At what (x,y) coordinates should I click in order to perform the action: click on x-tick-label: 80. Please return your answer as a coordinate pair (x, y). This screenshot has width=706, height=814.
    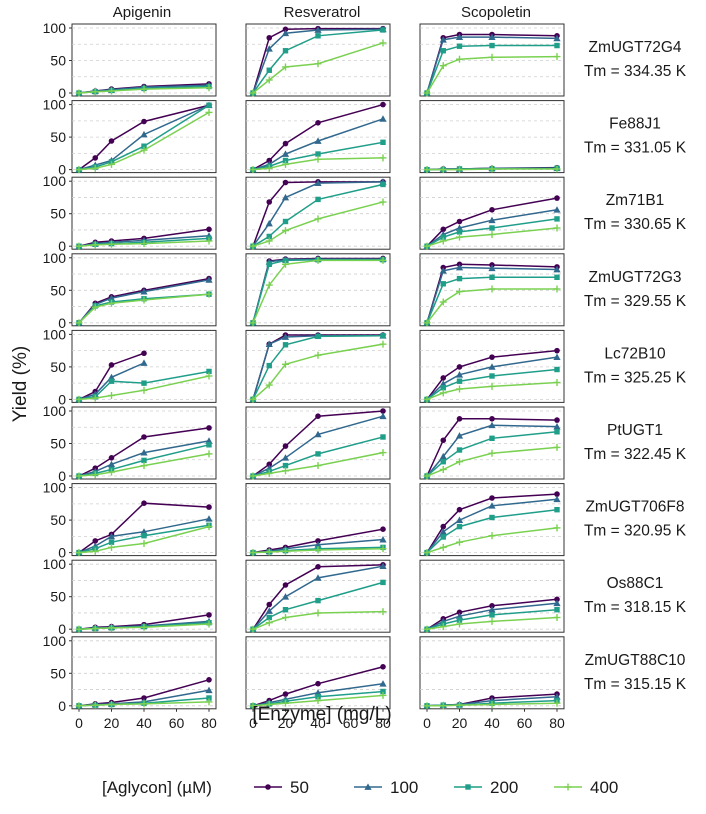
    Looking at the image, I should click on (209, 723).